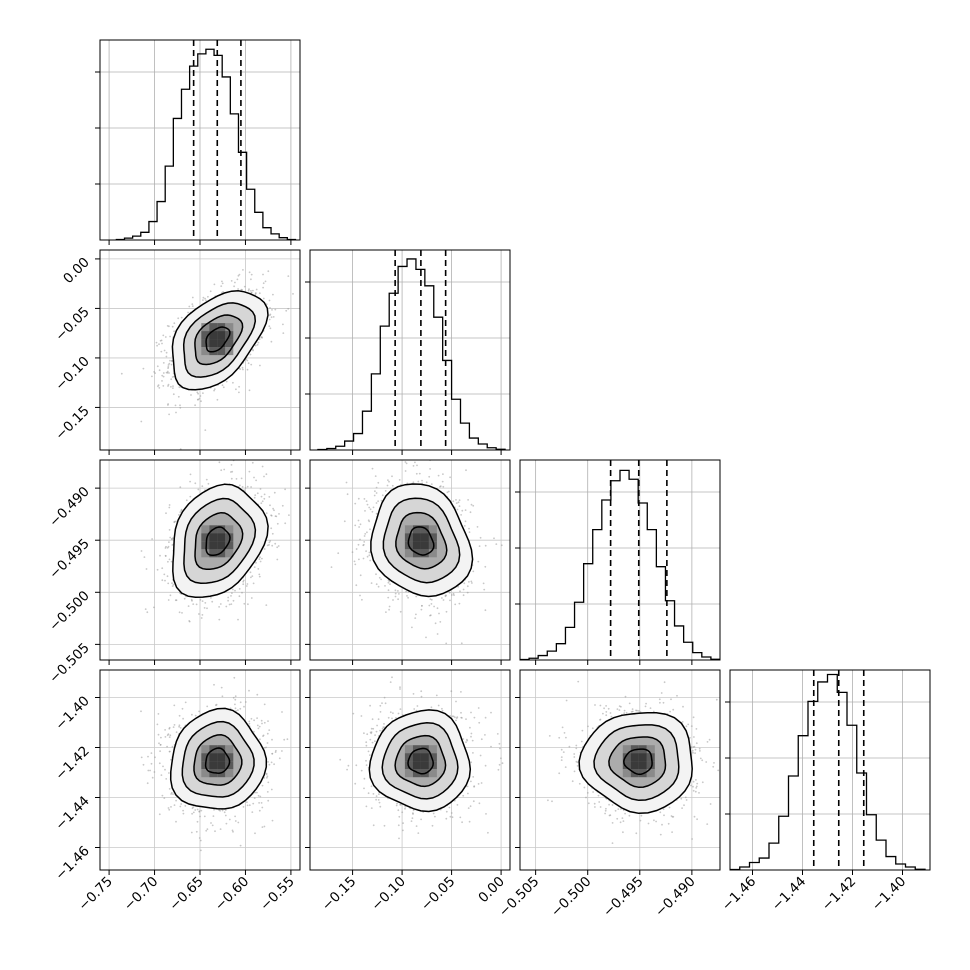 The height and width of the screenshot is (970, 970). I want to click on scatter-layer, so click(410, 560).